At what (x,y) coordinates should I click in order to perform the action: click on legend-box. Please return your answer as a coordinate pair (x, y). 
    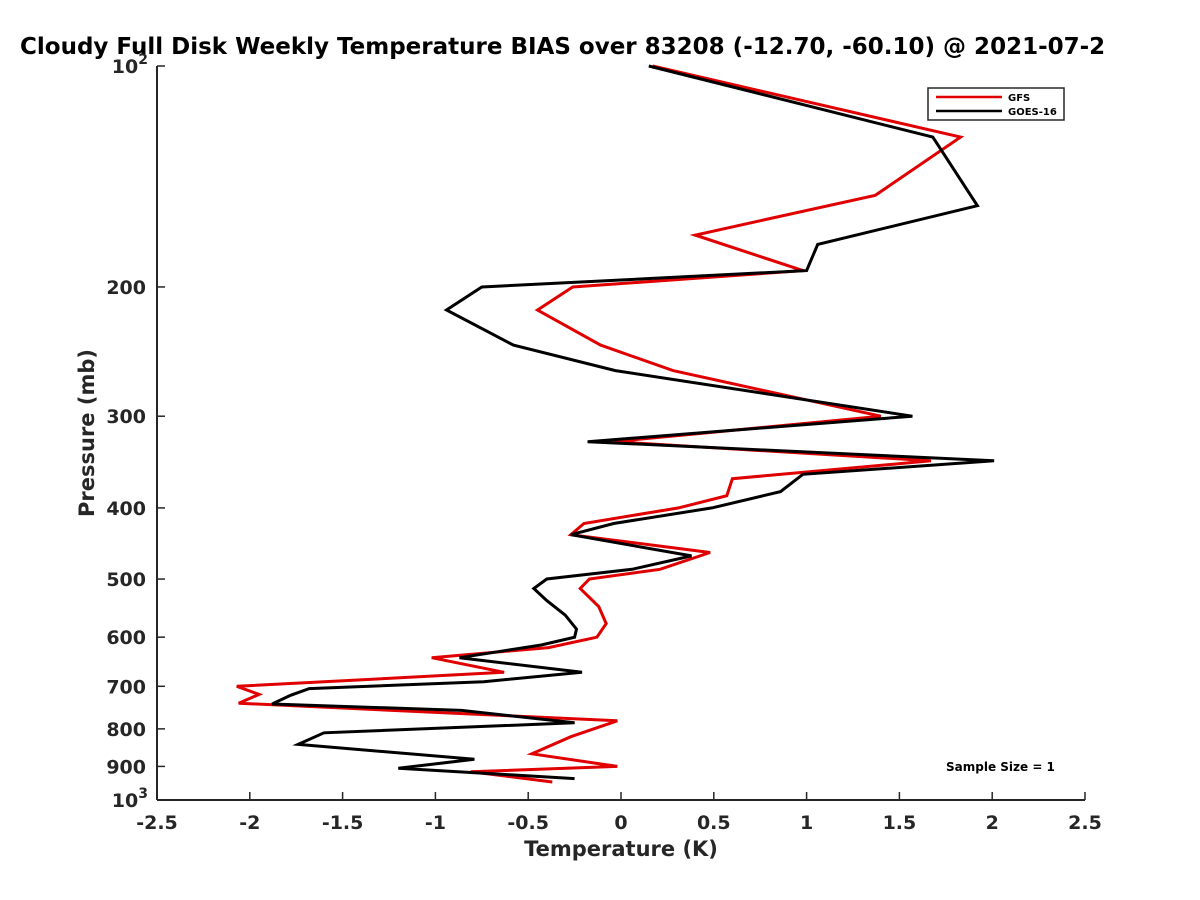
    Looking at the image, I should click on (996, 104).